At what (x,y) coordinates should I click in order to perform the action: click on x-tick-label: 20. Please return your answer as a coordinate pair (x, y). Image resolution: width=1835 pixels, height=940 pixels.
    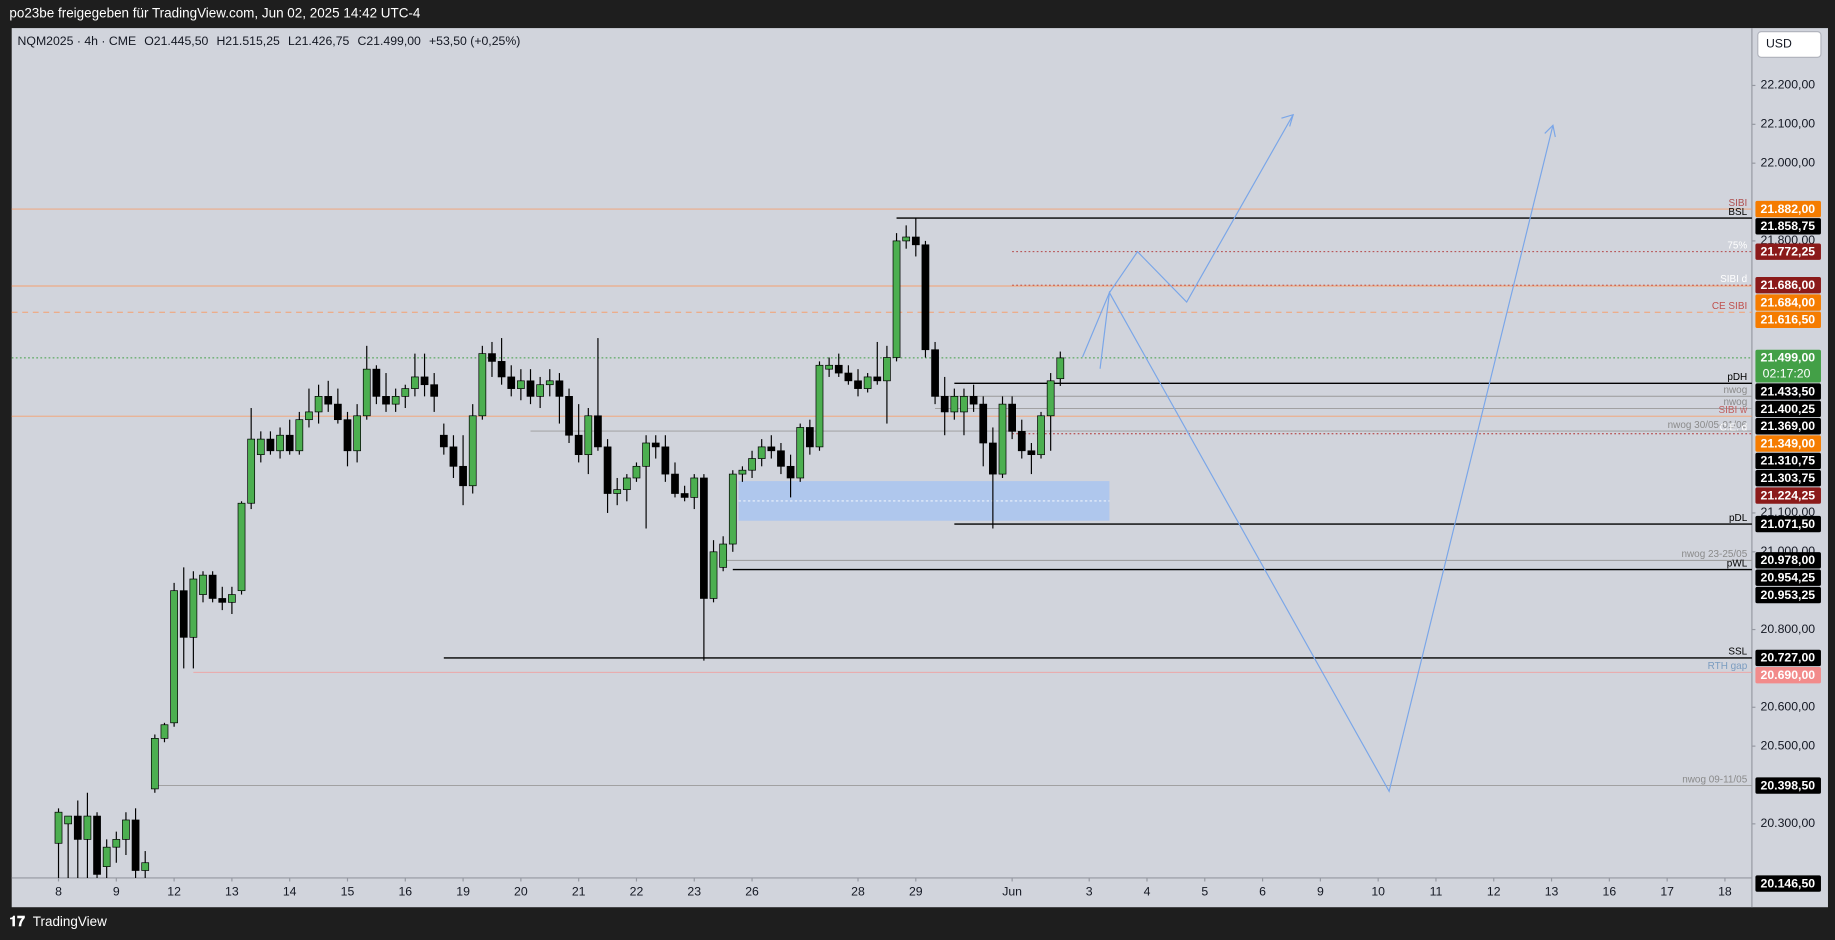
    Looking at the image, I should click on (521, 891).